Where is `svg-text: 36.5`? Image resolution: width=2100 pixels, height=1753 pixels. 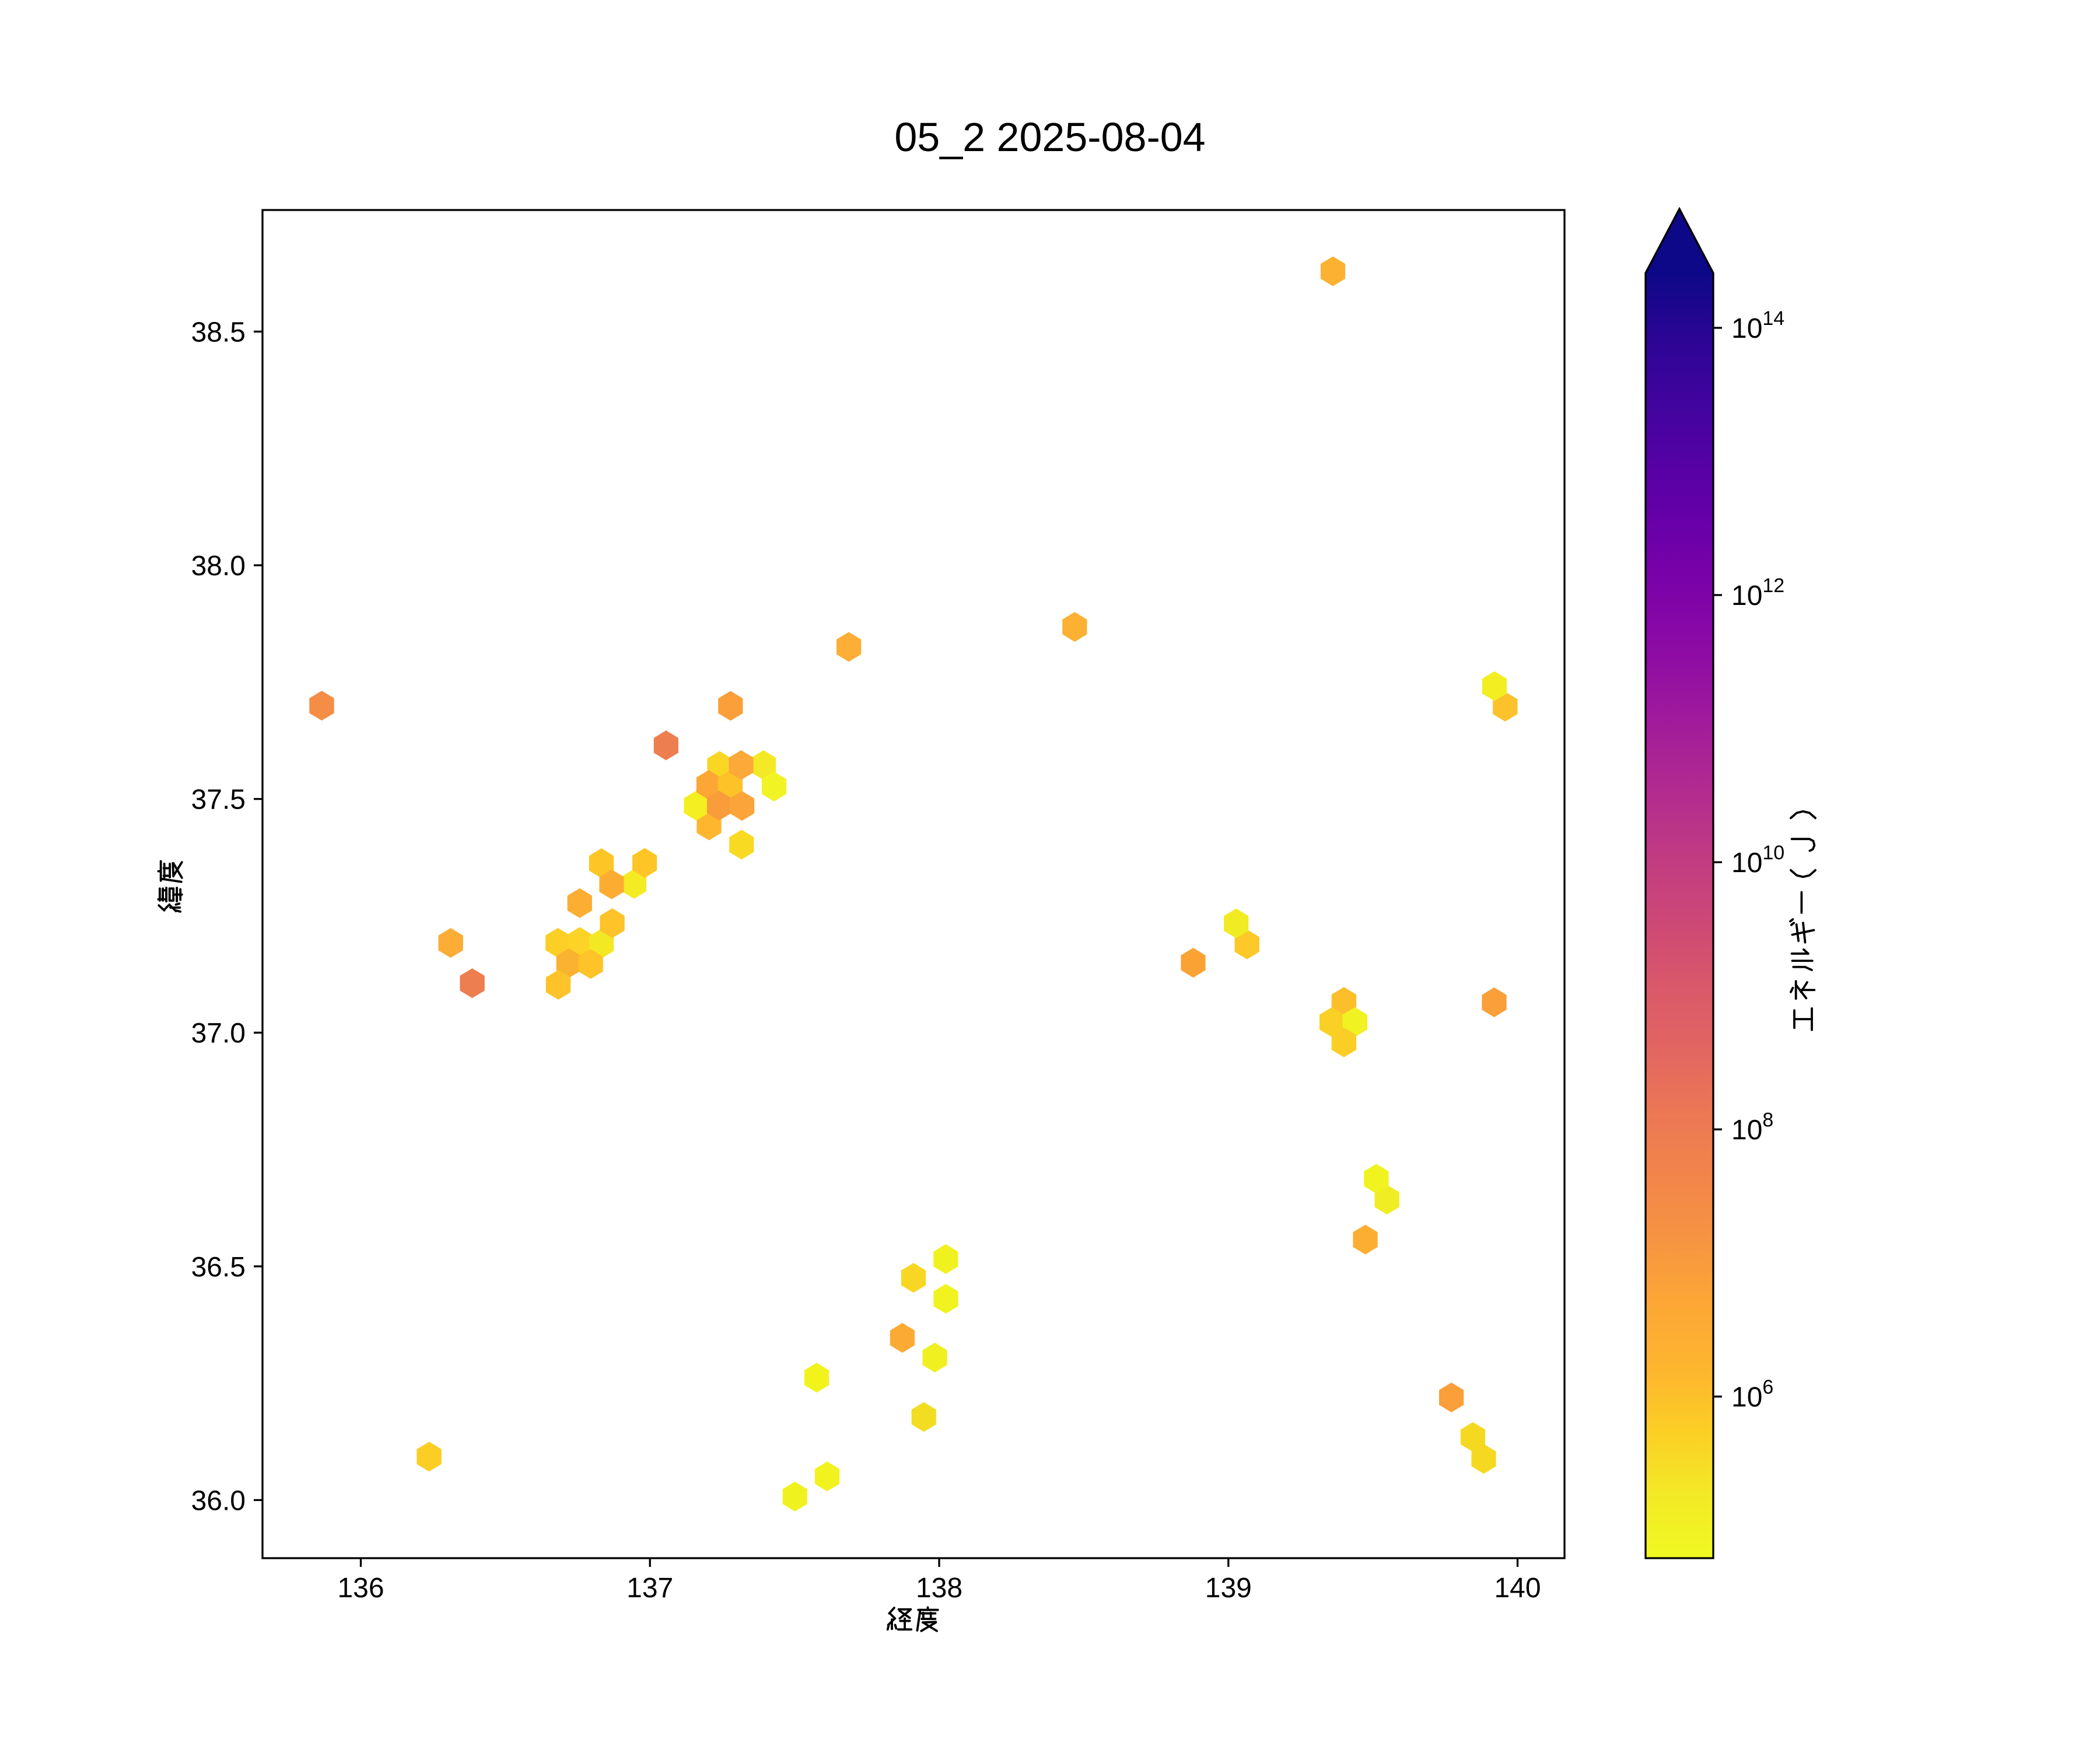
svg-text: 36.5 is located at coordinates (218, 1267).